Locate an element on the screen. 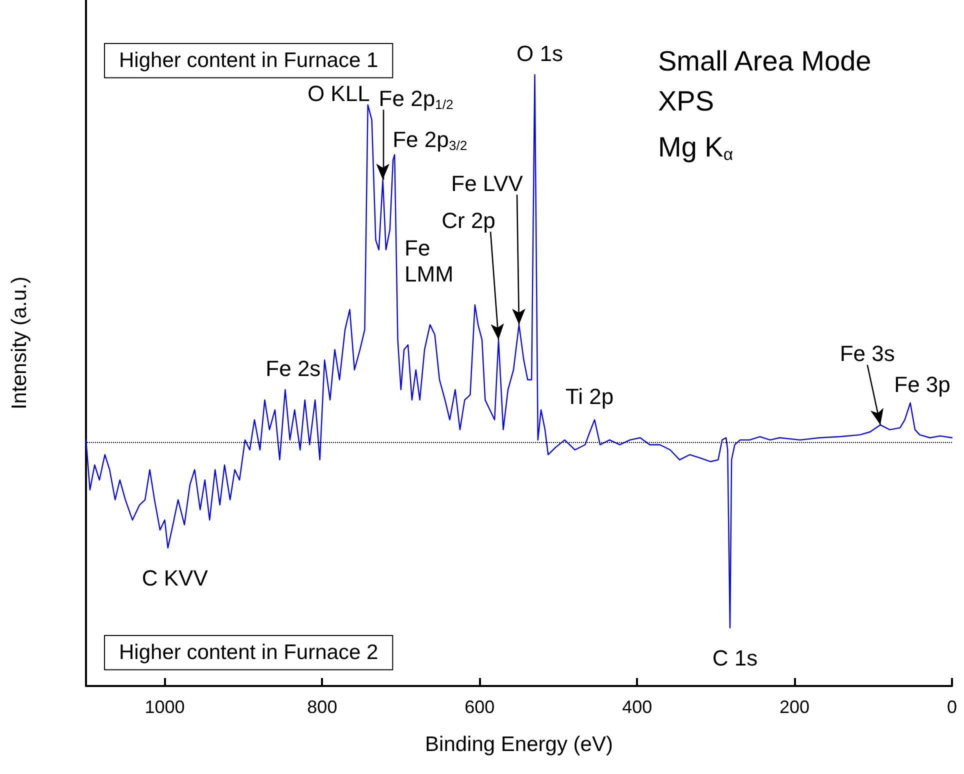  text: Higher content in Furnace 2 is located at coordinates (248, 652).